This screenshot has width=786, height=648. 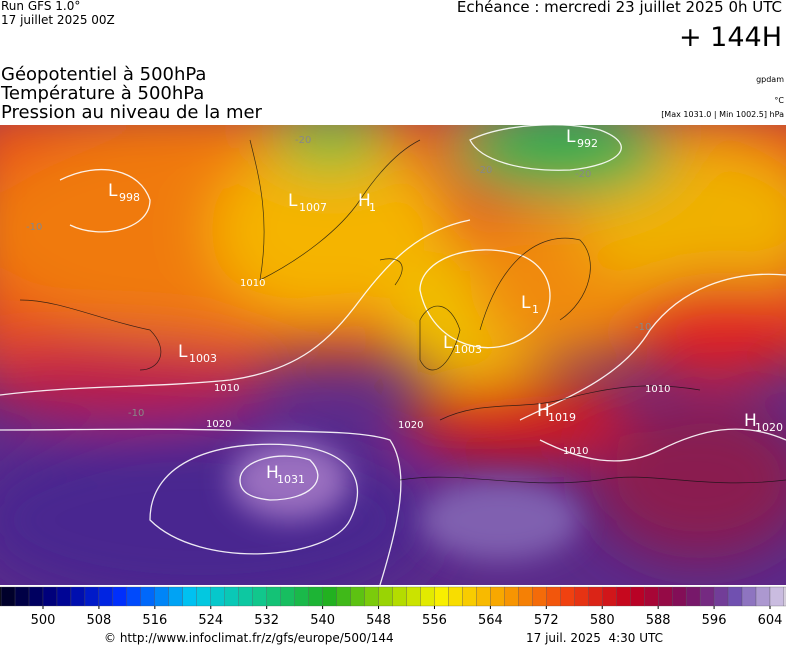 What do you see at coordinates (103, 93) in the screenshot?
I see `field-title: Température à 500hPa` at bounding box center [103, 93].